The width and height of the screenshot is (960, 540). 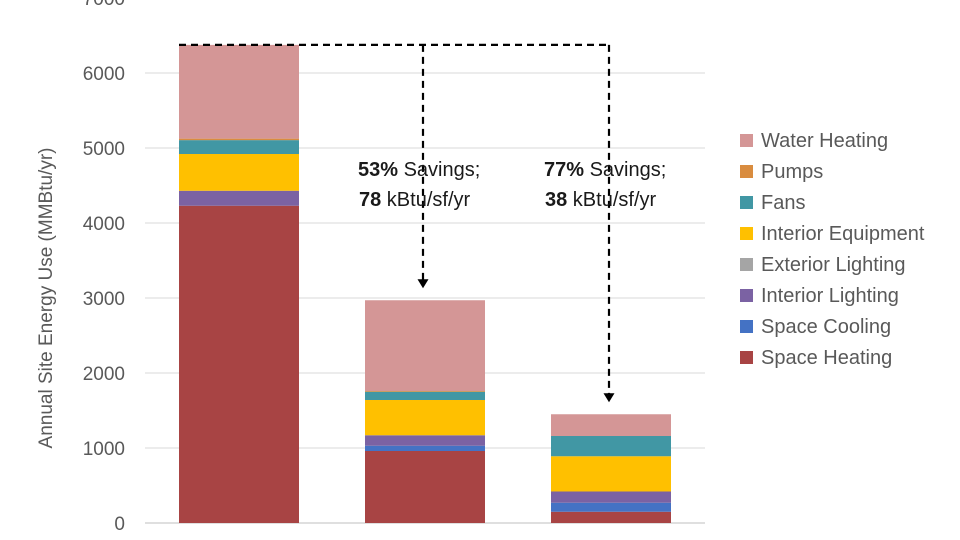 I want to click on legend-item-space-cooling: Space Cooling, so click(x=815, y=327).